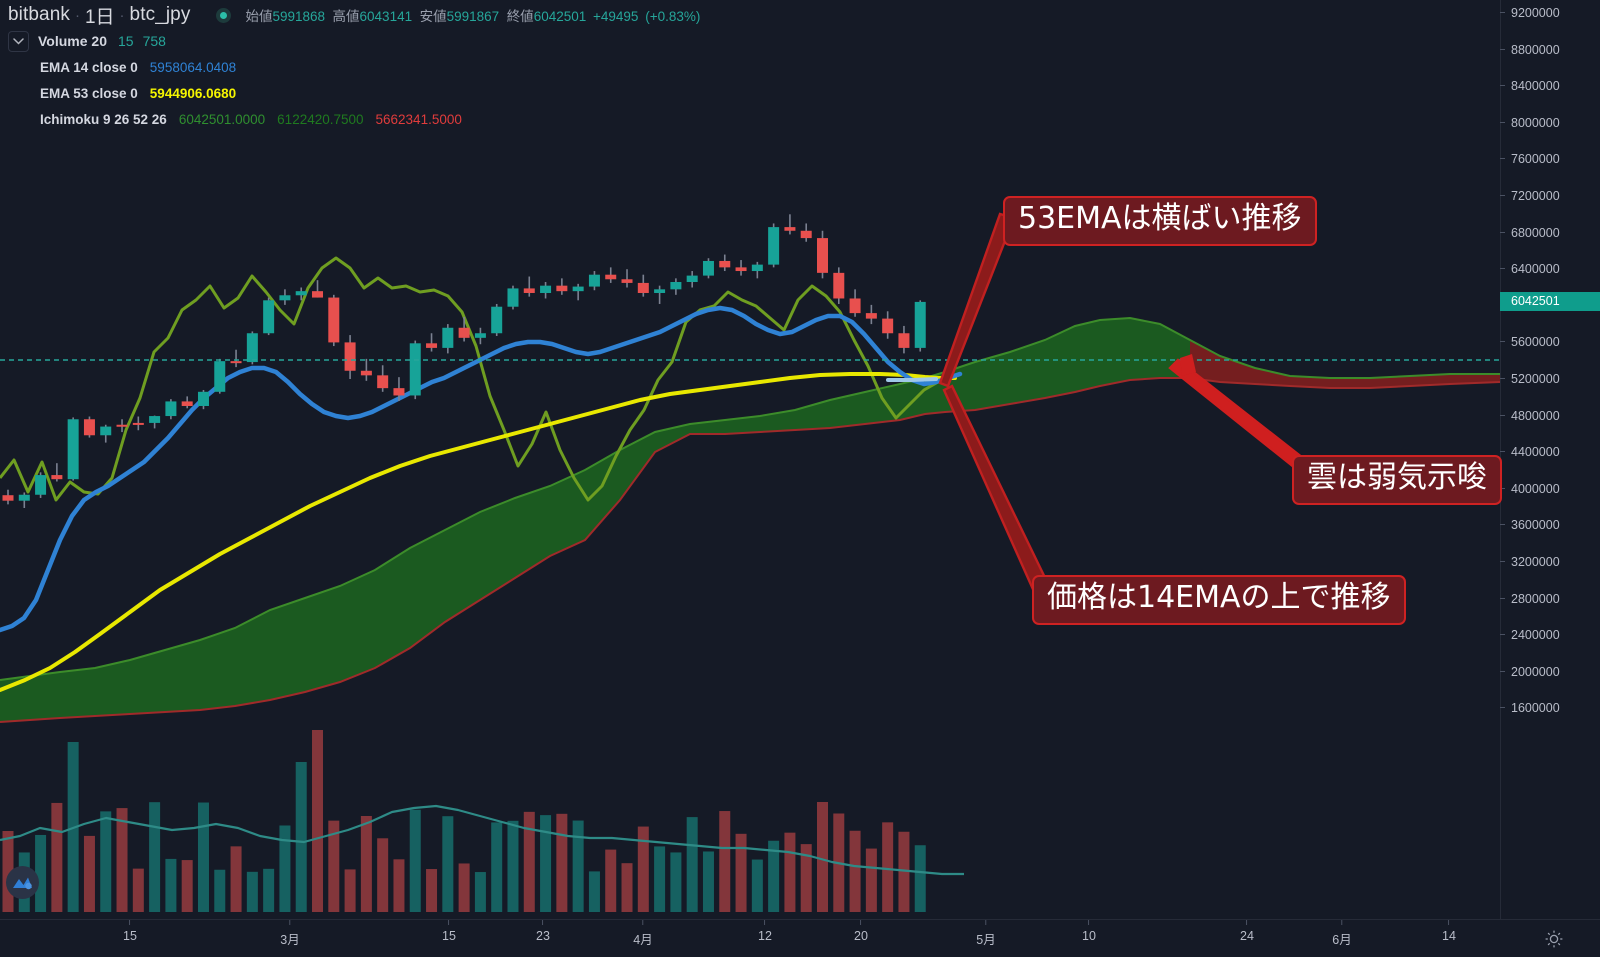 This screenshot has width=1600, height=957. Describe the element at coordinates (1219, 600) in the screenshot. I see `annotation-callout-price: 価格は14EMAの上で推移` at that location.